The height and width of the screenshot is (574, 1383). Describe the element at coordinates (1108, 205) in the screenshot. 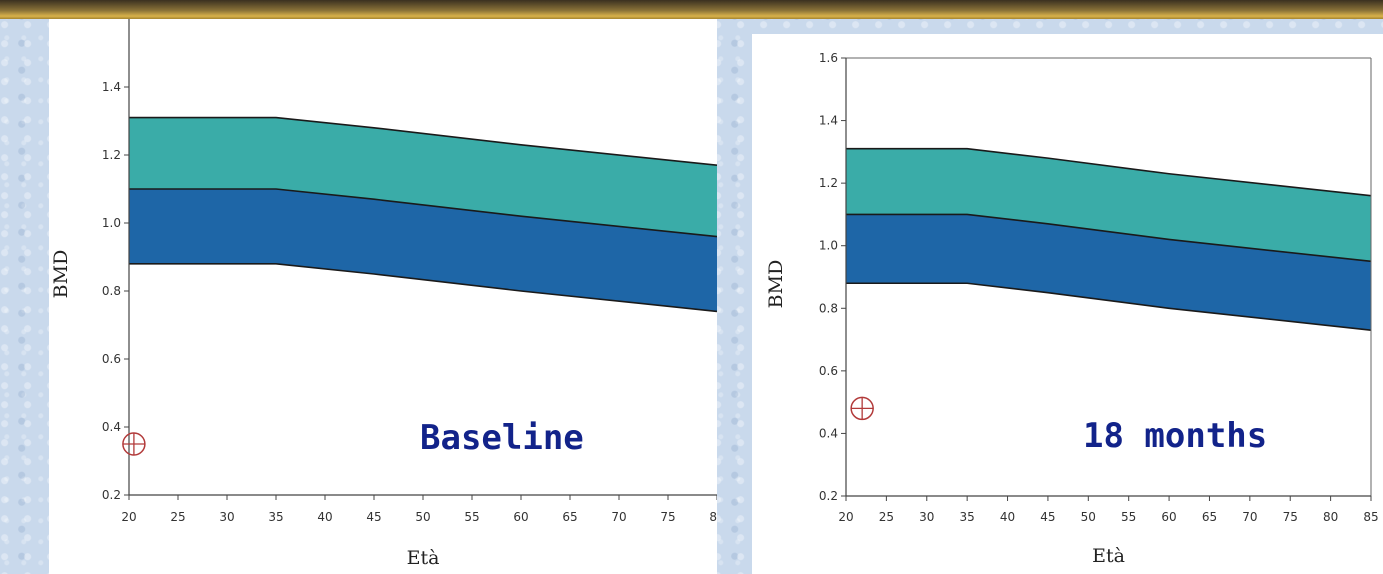

I see `band-upper-18-months` at that location.